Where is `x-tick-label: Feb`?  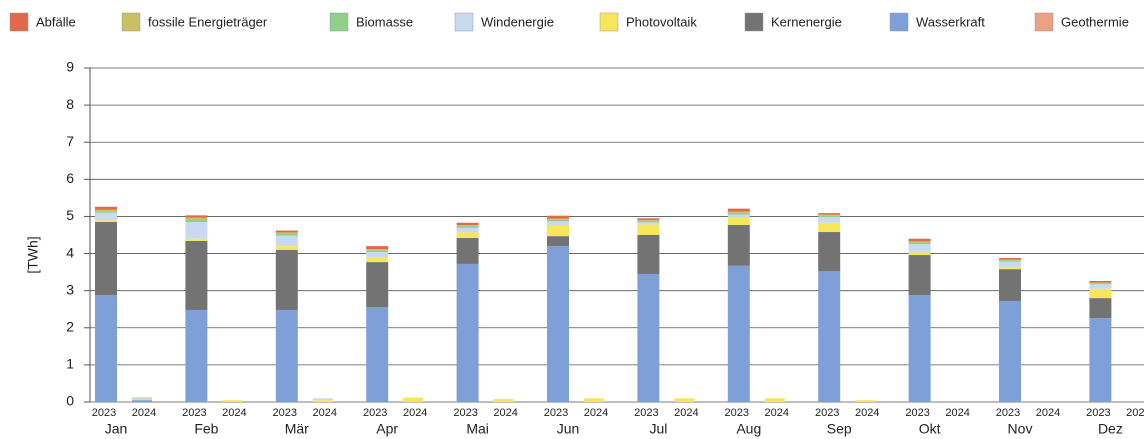
x-tick-label: Feb is located at coordinates (206, 429).